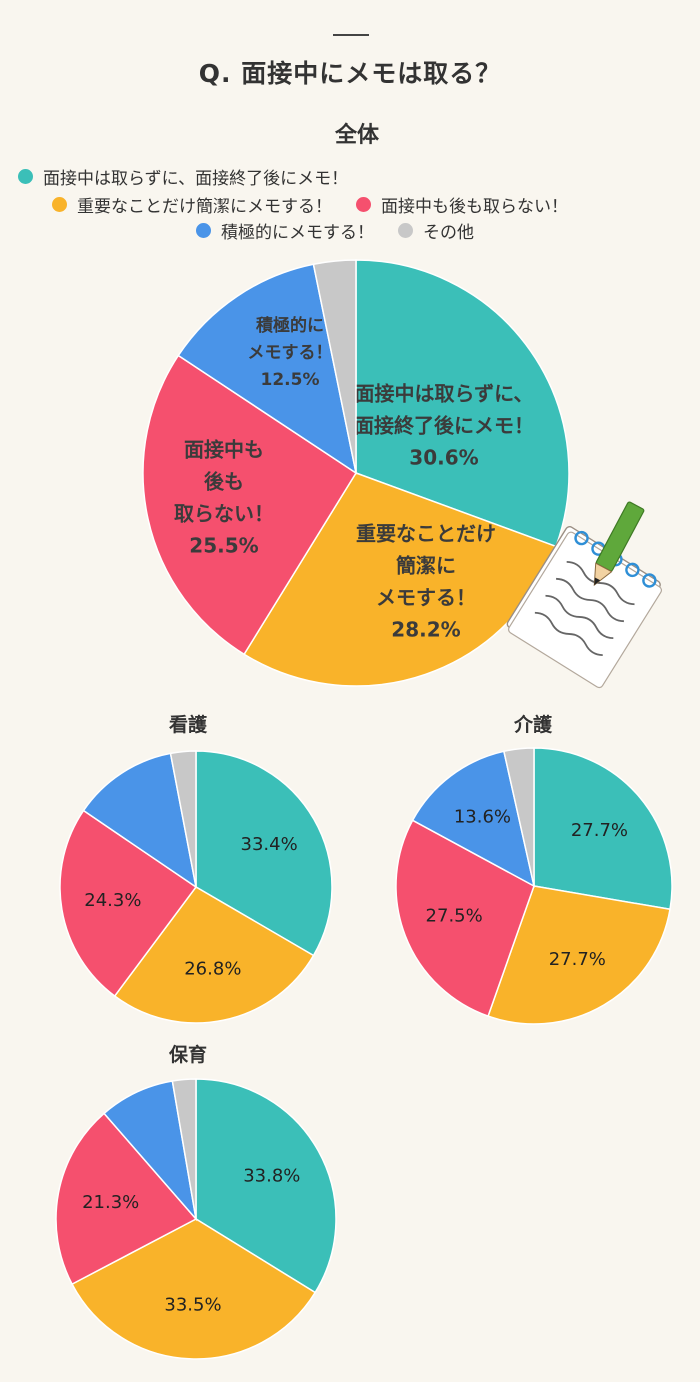 Image resolution: width=700 pixels, height=1382 pixels. Describe the element at coordinates (444, 394) in the screenshot. I see `slice-label: 面接中は取らずに、` at that location.